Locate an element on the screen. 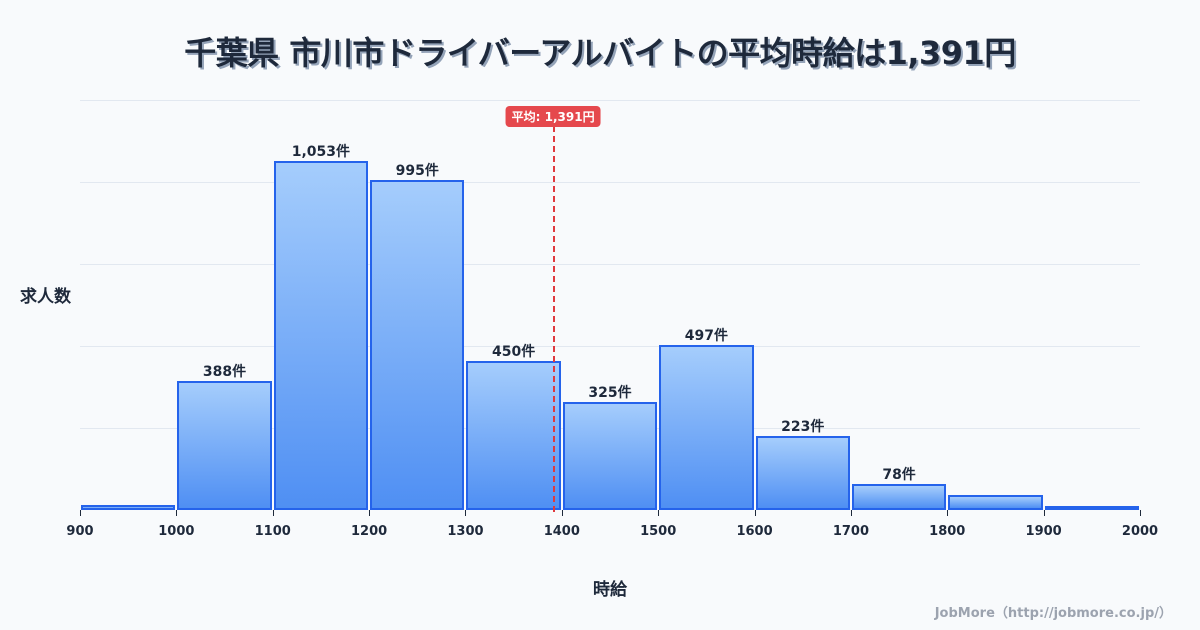  x-tick-label: 1100 is located at coordinates (272, 531).